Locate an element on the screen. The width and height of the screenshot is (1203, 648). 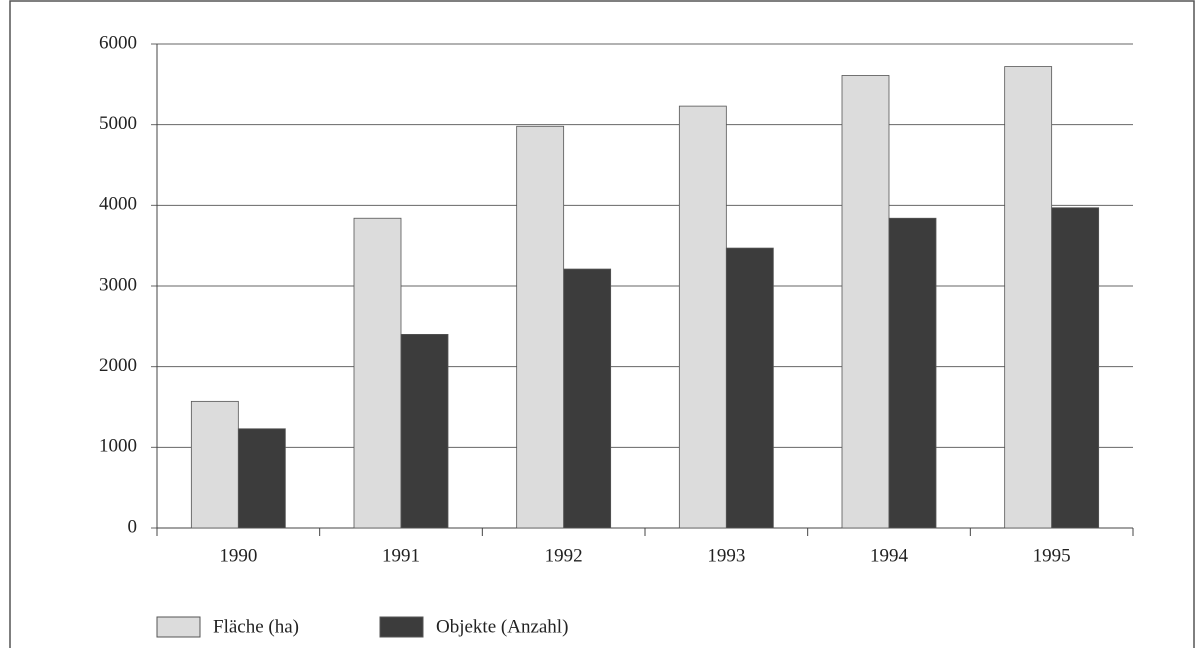
y-tick-label: 6000 is located at coordinates (118, 42).